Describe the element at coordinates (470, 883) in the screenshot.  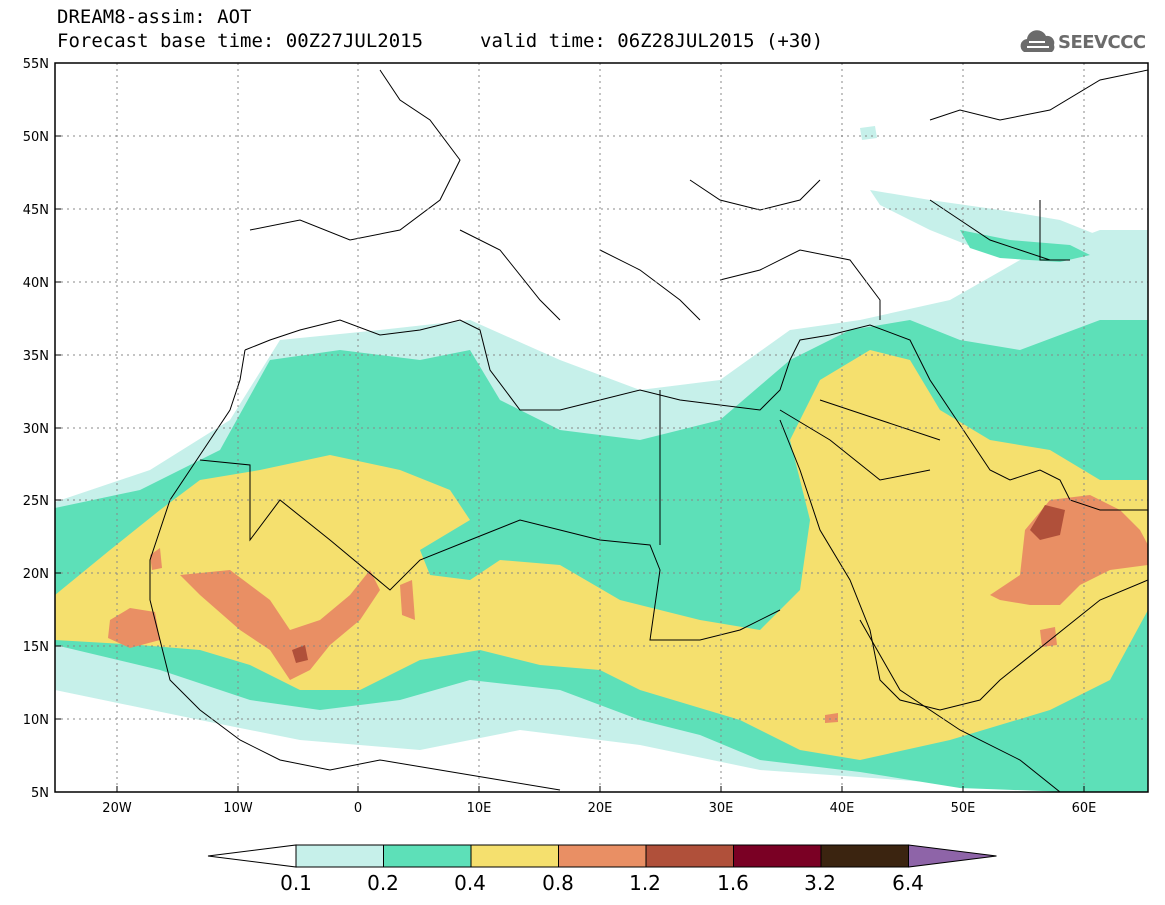
I see `colorbar-label: 0.4` at that location.